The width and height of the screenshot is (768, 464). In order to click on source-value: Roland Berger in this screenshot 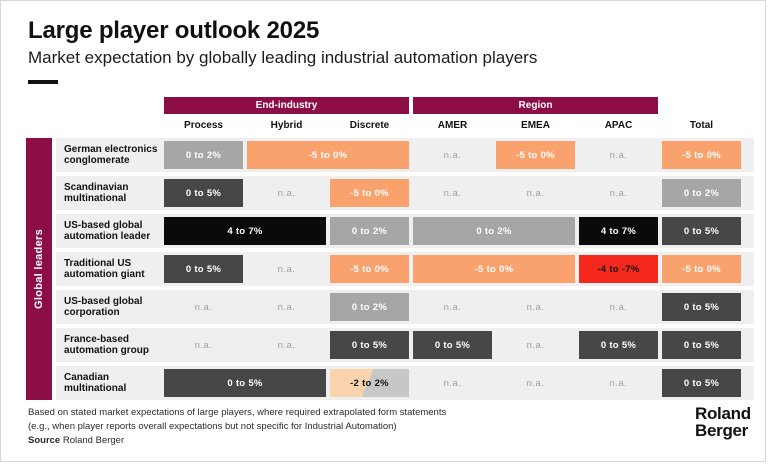, I will do `click(93, 440)`.